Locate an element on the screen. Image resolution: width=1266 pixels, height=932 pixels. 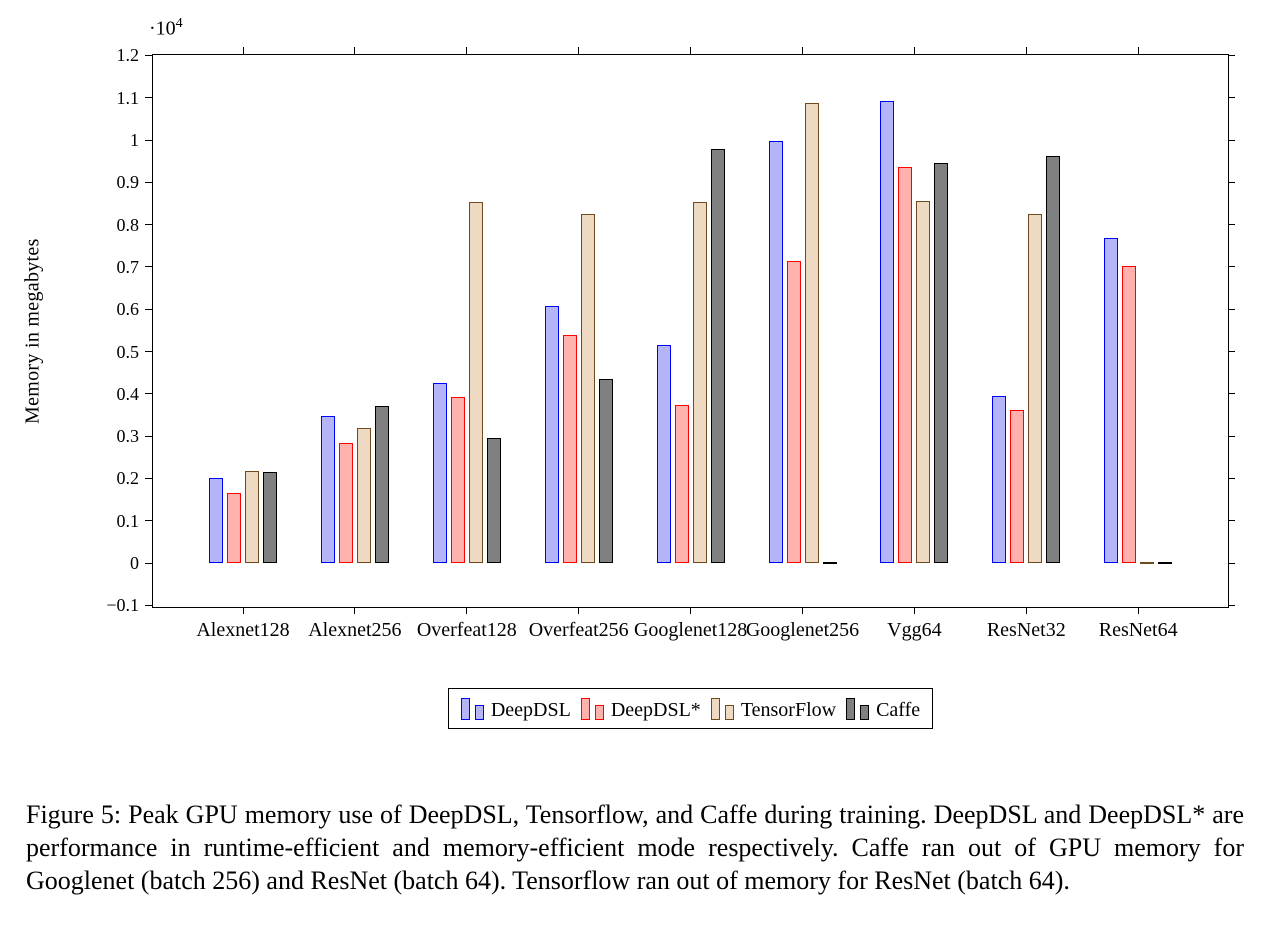
zero-bar-caffe-googlenet256 is located at coordinates (829, 563).